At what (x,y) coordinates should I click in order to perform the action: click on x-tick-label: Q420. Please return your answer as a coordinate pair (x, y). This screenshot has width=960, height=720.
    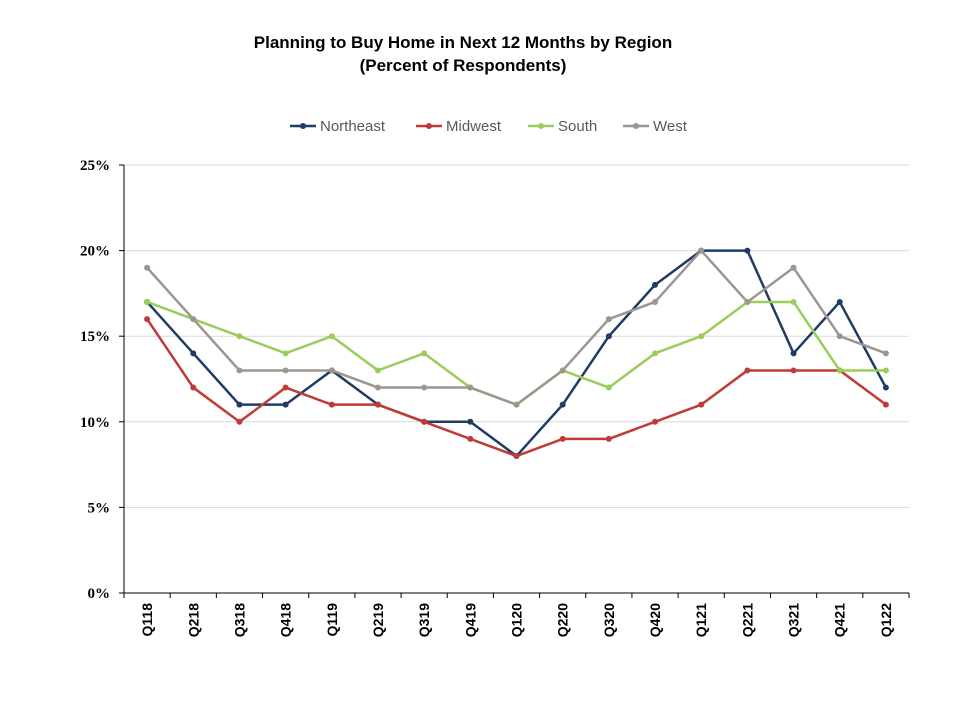
    Looking at the image, I should click on (655, 620).